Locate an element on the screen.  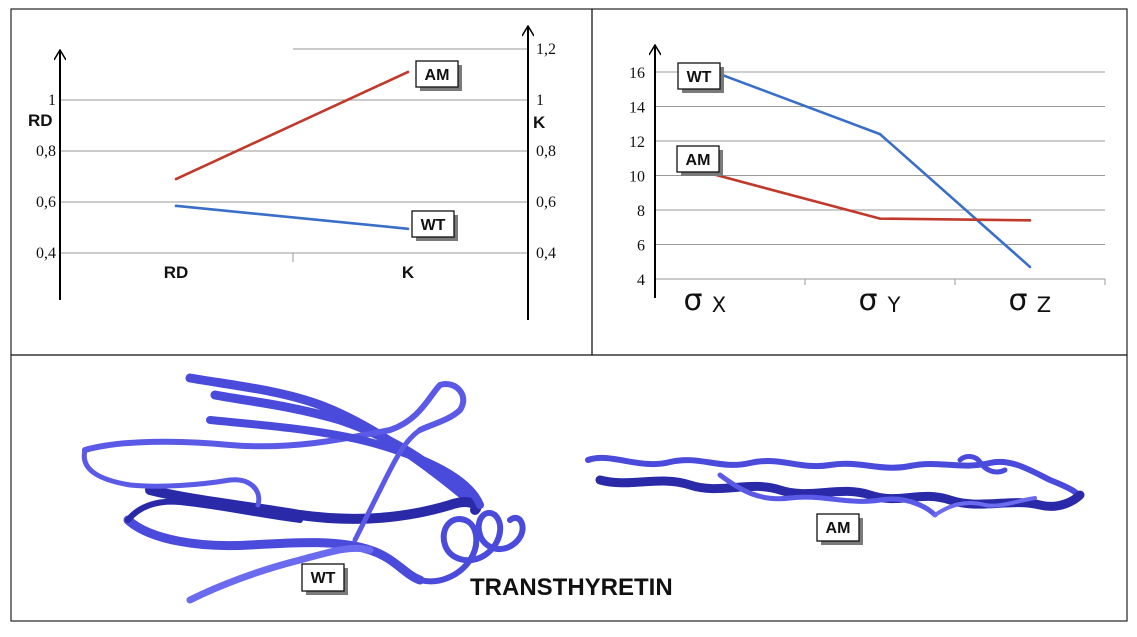
wt-structure-label: WT is located at coordinates (323, 578).